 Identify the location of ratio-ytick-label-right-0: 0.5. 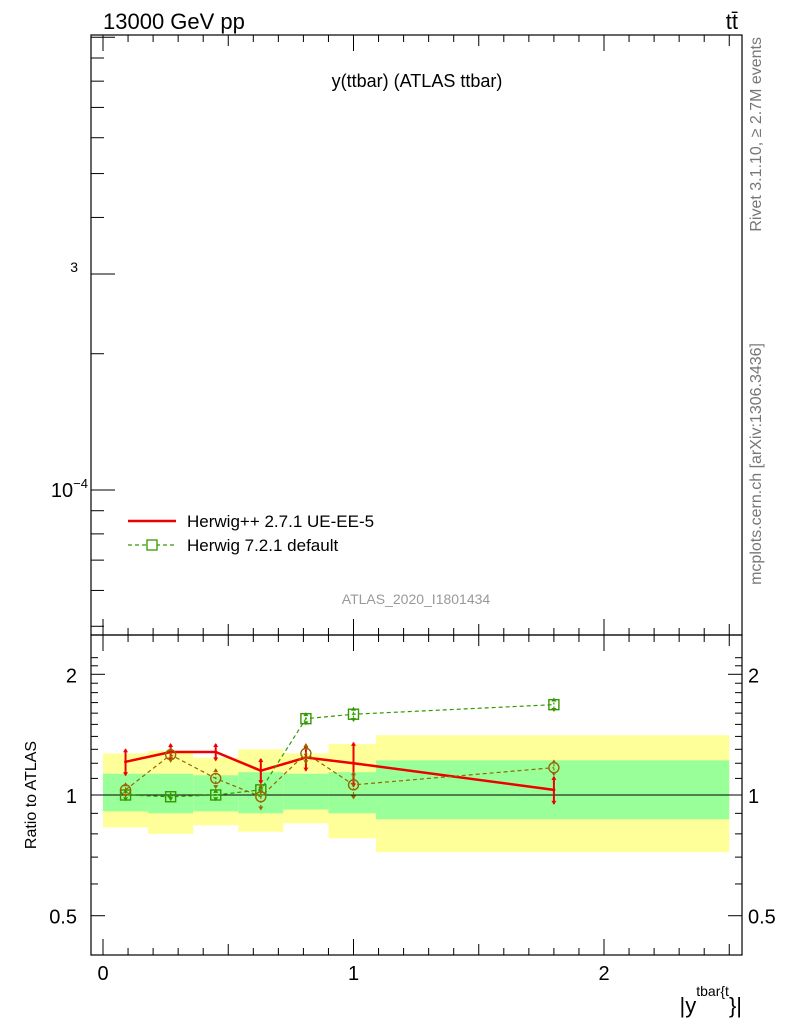
(762, 918).